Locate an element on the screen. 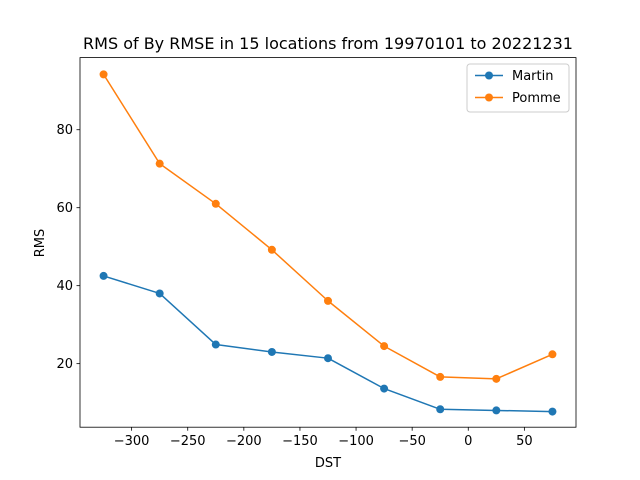 This screenshot has width=640, height=480. legend: Martin Pomme is located at coordinates (518, 88).